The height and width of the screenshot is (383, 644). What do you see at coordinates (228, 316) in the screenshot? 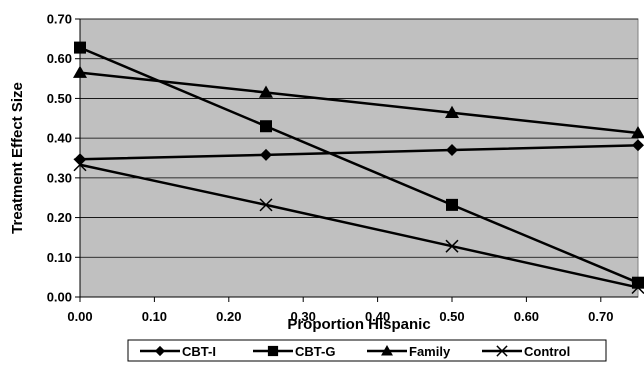
I see `x-tick-label: 0.20` at bounding box center [228, 316].